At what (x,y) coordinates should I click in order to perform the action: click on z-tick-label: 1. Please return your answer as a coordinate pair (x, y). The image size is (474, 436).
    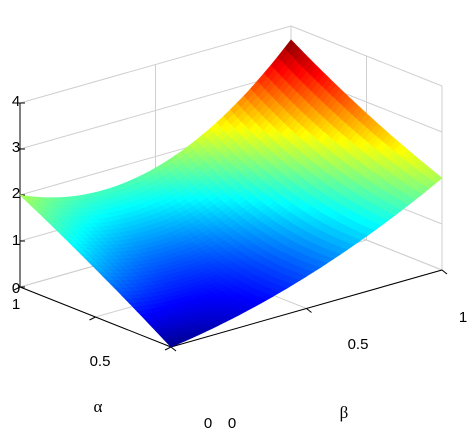
    Looking at the image, I should click on (16, 240).